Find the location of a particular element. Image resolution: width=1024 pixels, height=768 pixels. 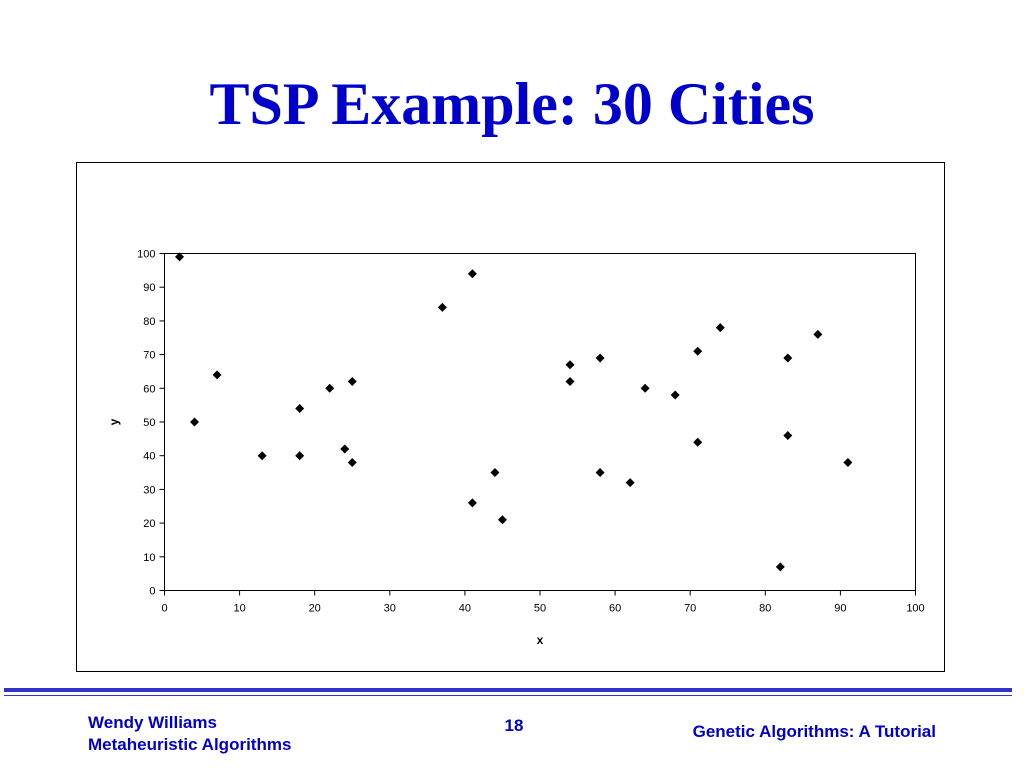

x-tick-label: 60 is located at coordinates (615, 609).